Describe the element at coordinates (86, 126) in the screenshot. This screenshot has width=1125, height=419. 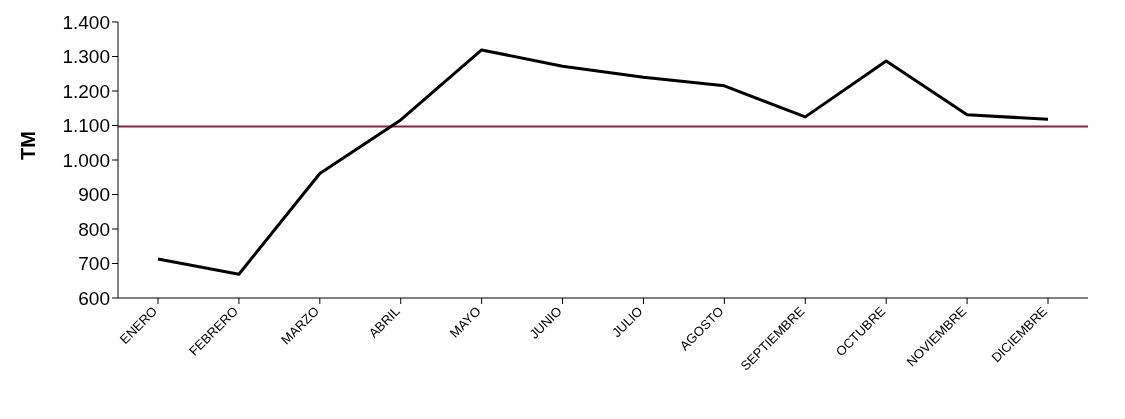
I see `y-tick-label: 1.100` at that location.